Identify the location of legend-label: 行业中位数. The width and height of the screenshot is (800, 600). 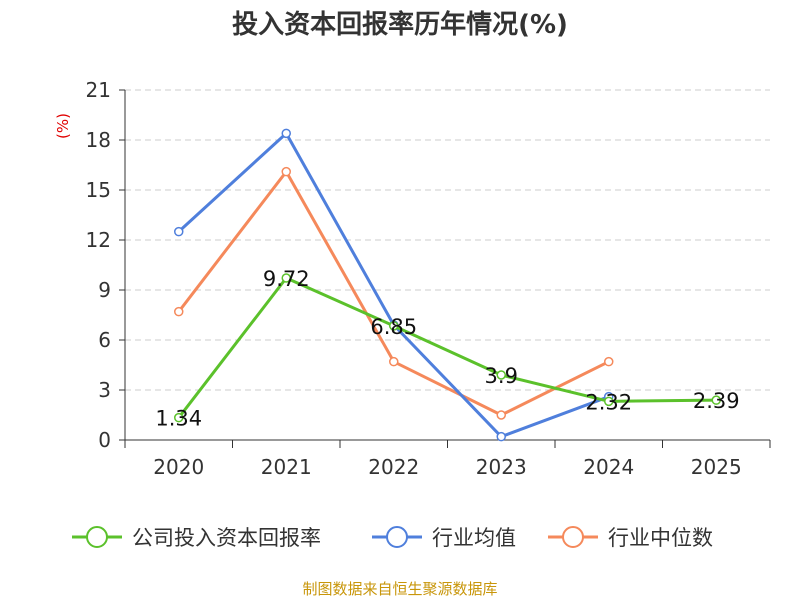
(660, 538).